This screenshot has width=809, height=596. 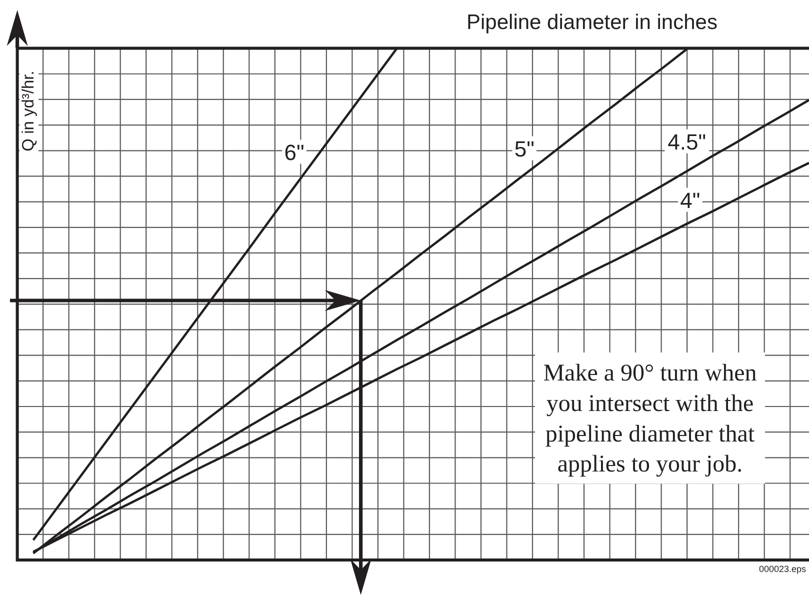 What do you see at coordinates (592, 22) in the screenshot?
I see `chart-title: Pipeline diameter in inches` at bounding box center [592, 22].